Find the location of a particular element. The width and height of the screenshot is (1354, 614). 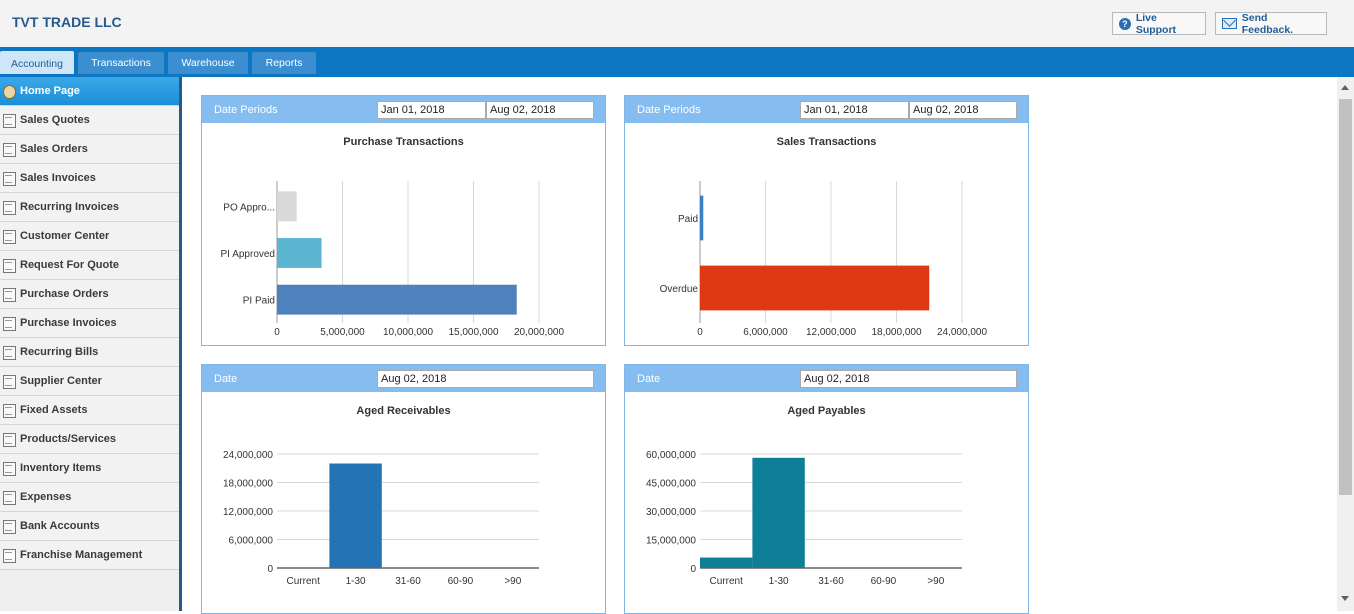

category-label: 1-30 is located at coordinates (356, 581).